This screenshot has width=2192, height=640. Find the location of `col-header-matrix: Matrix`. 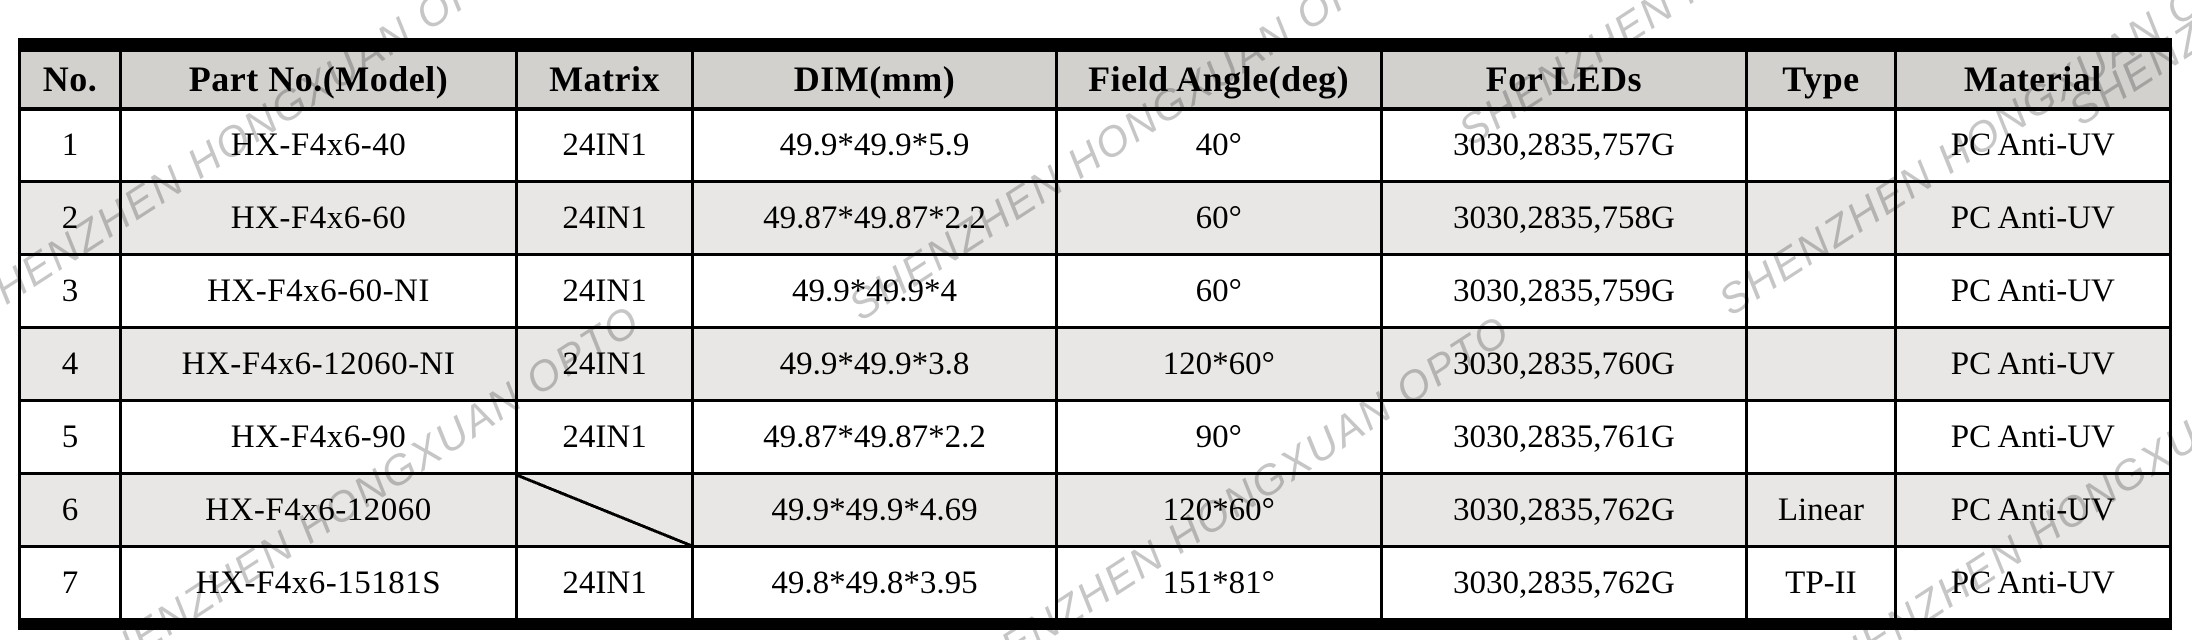

col-header-matrix: Matrix is located at coordinates (604, 80).